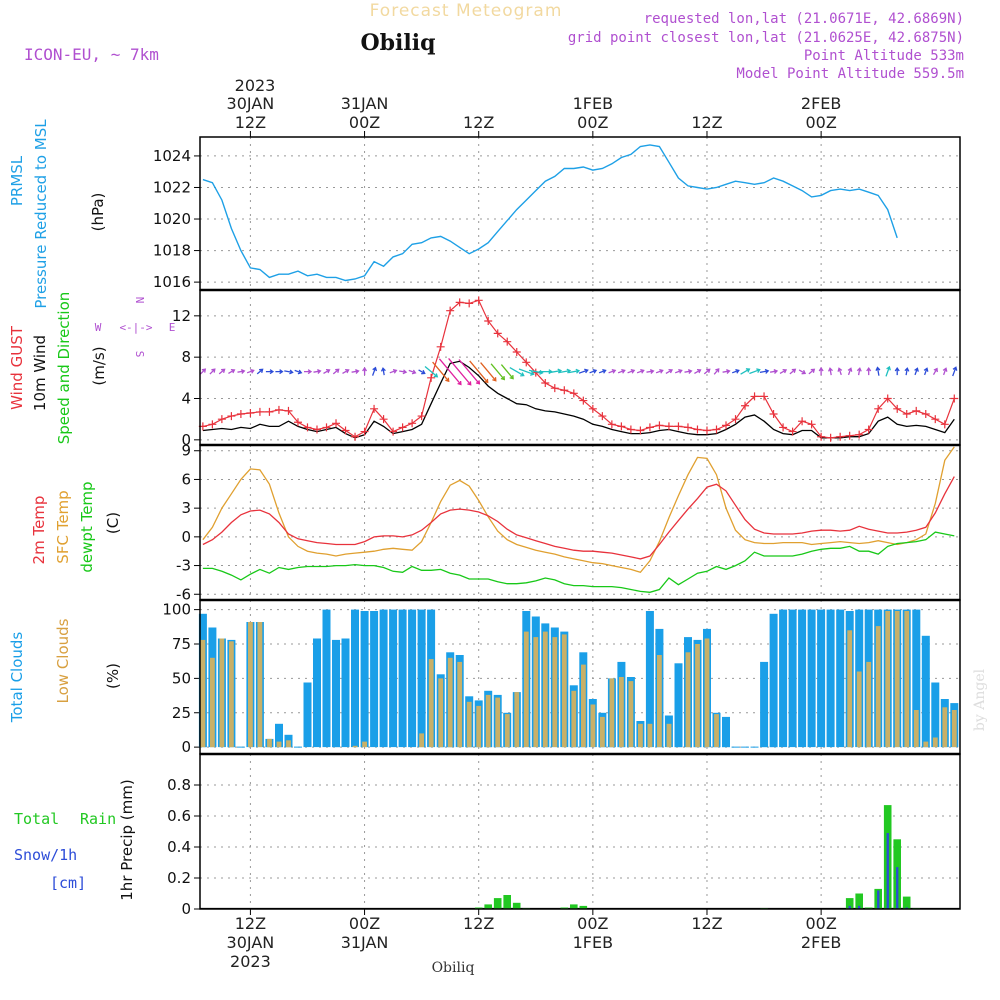  What do you see at coordinates (593, 942) in the screenshot?
I see `bottom-day-label: 1FEB` at bounding box center [593, 942].